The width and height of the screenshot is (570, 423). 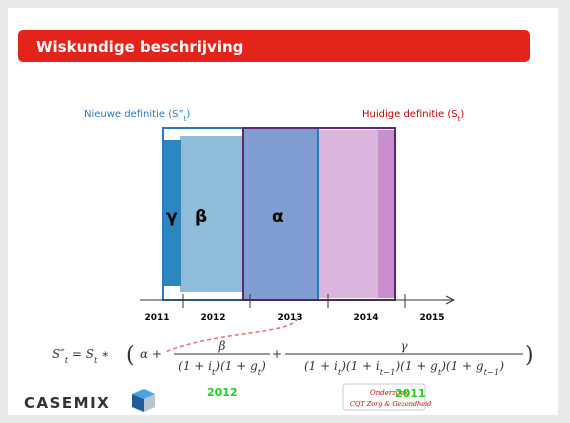 I want to click on axis-arrow, so click(x=450, y=300).